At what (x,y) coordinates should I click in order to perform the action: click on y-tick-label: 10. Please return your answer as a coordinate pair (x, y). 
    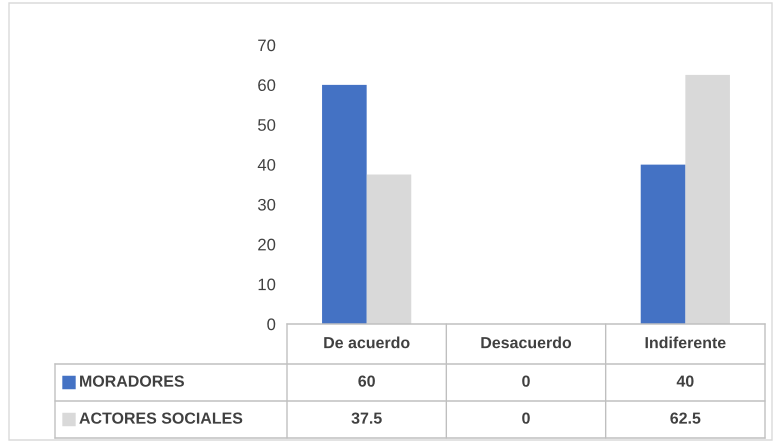
    Looking at the image, I should click on (267, 284).